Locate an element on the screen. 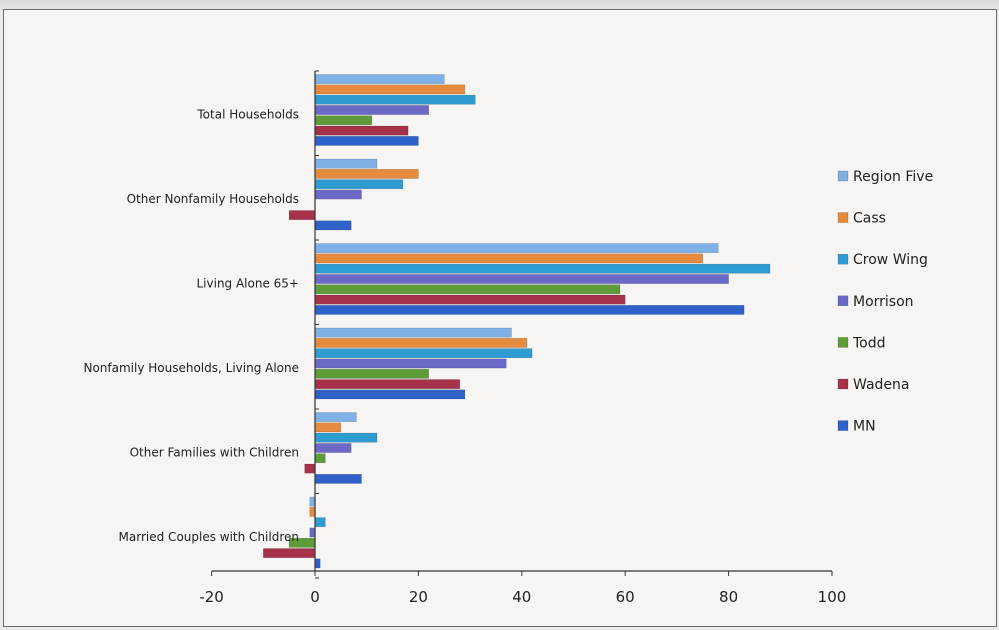 The image size is (999, 630). x-tick-label: 60 is located at coordinates (625, 597).